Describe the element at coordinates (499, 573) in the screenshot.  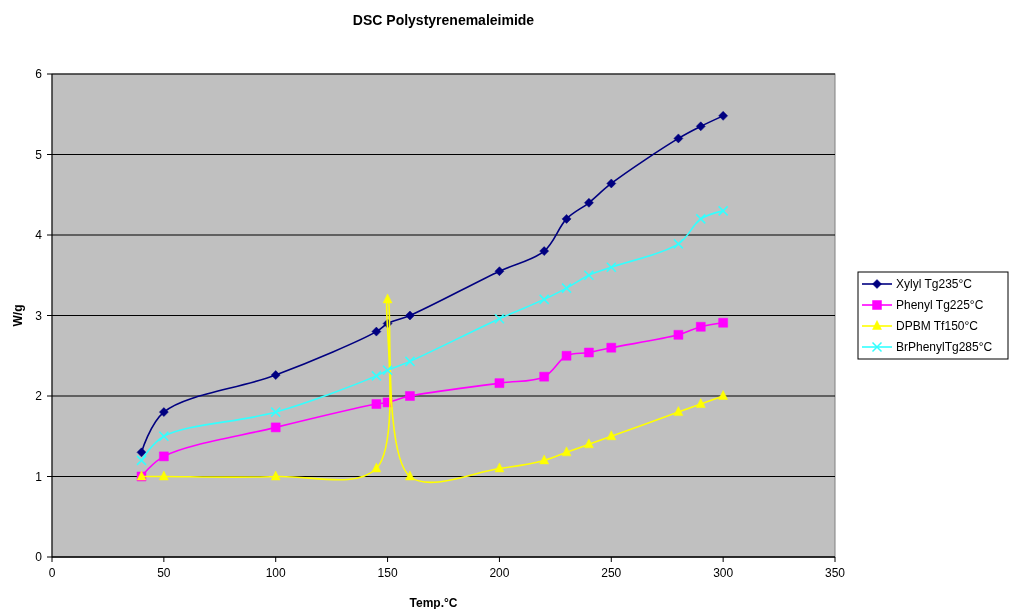
I see `x-tick-label: 200` at that location.